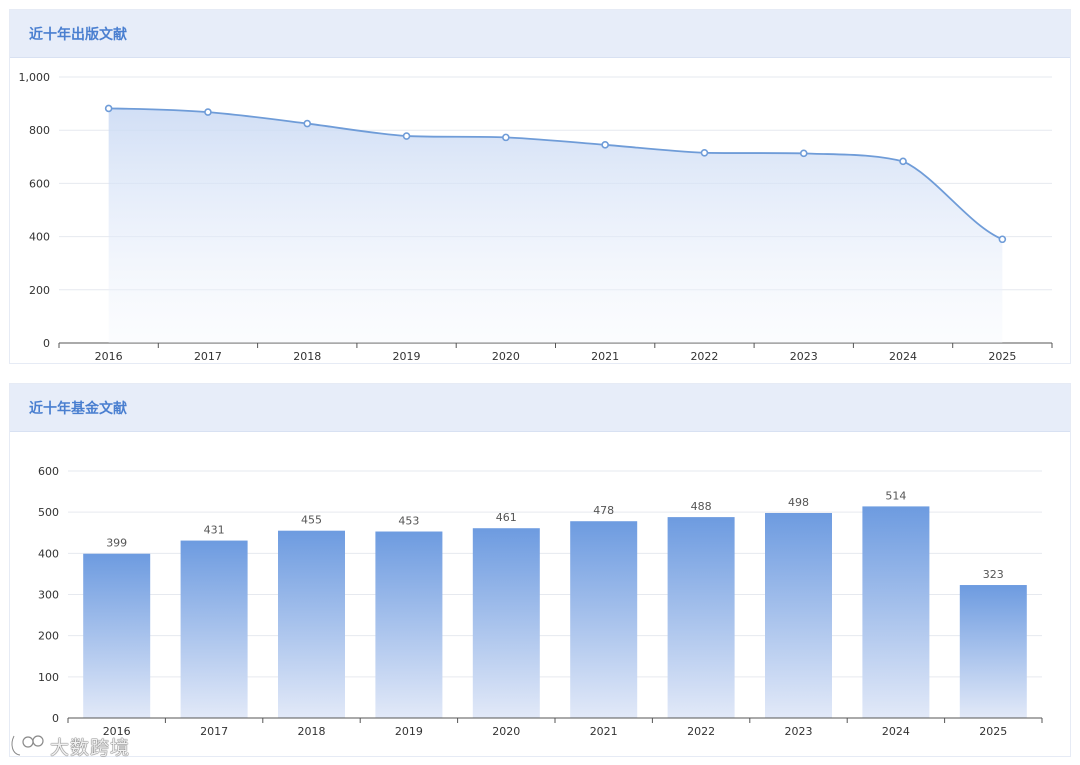 The height and width of the screenshot is (765, 1080). What do you see at coordinates (78, 34) in the screenshot?
I see `publications-panel-title: 近十年出版文献` at bounding box center [78, 34].